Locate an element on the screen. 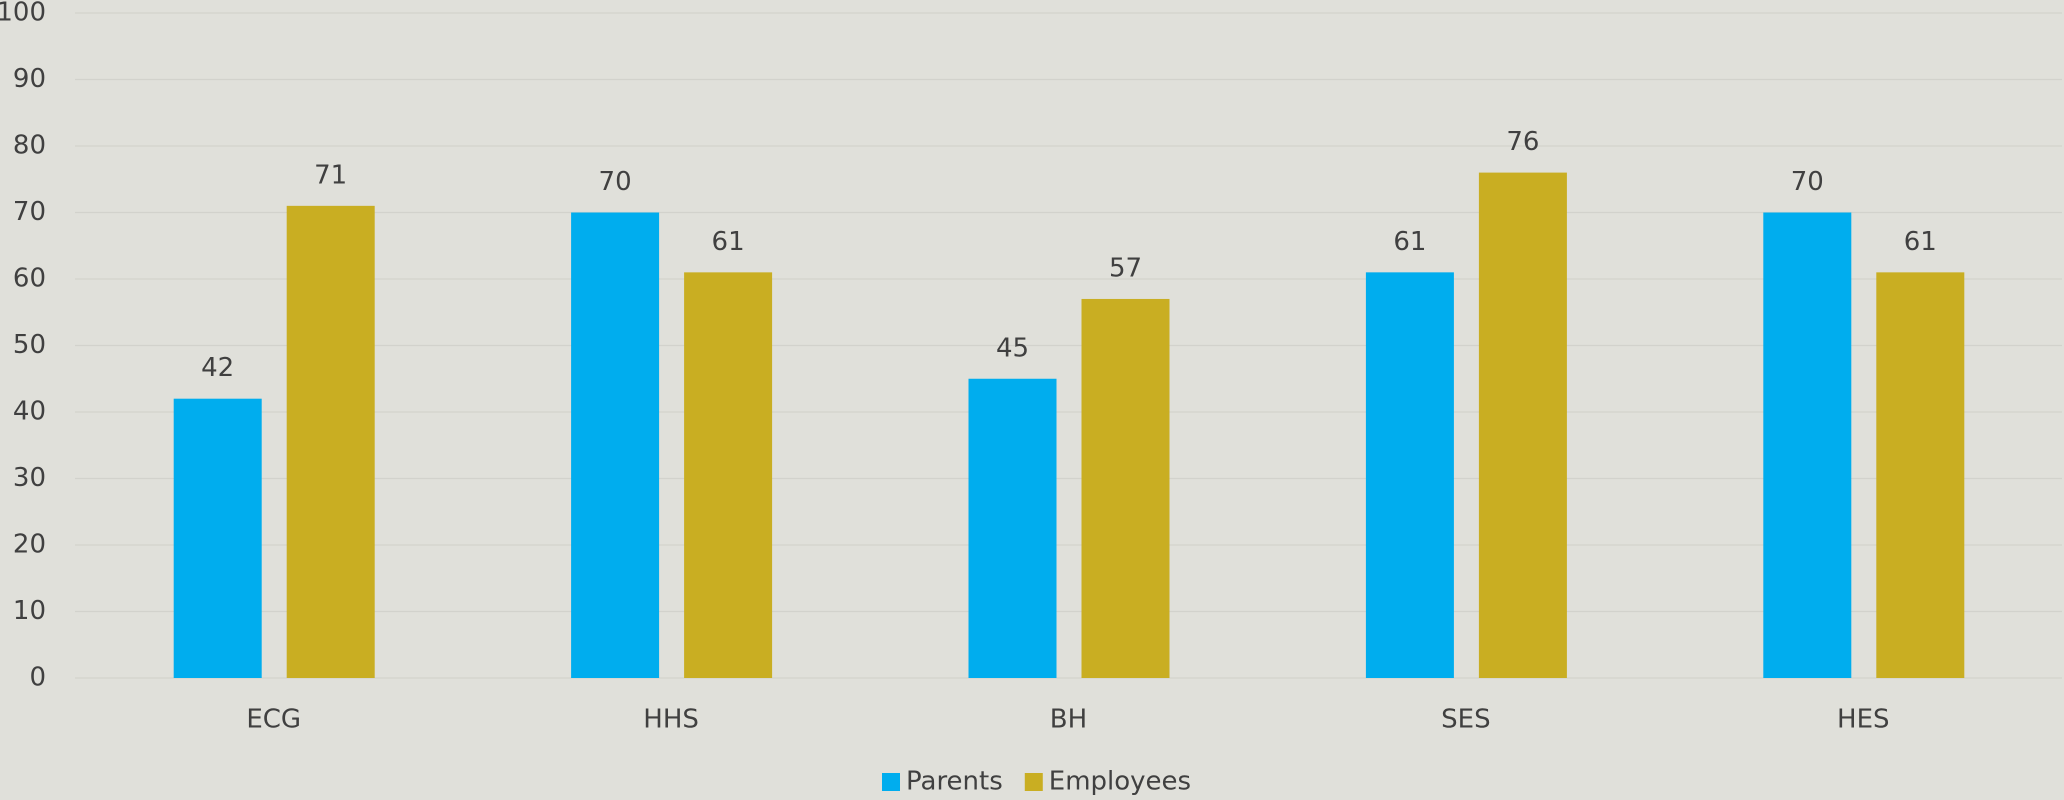  y-tick-label: 40 is located at coordinates (29, 412).